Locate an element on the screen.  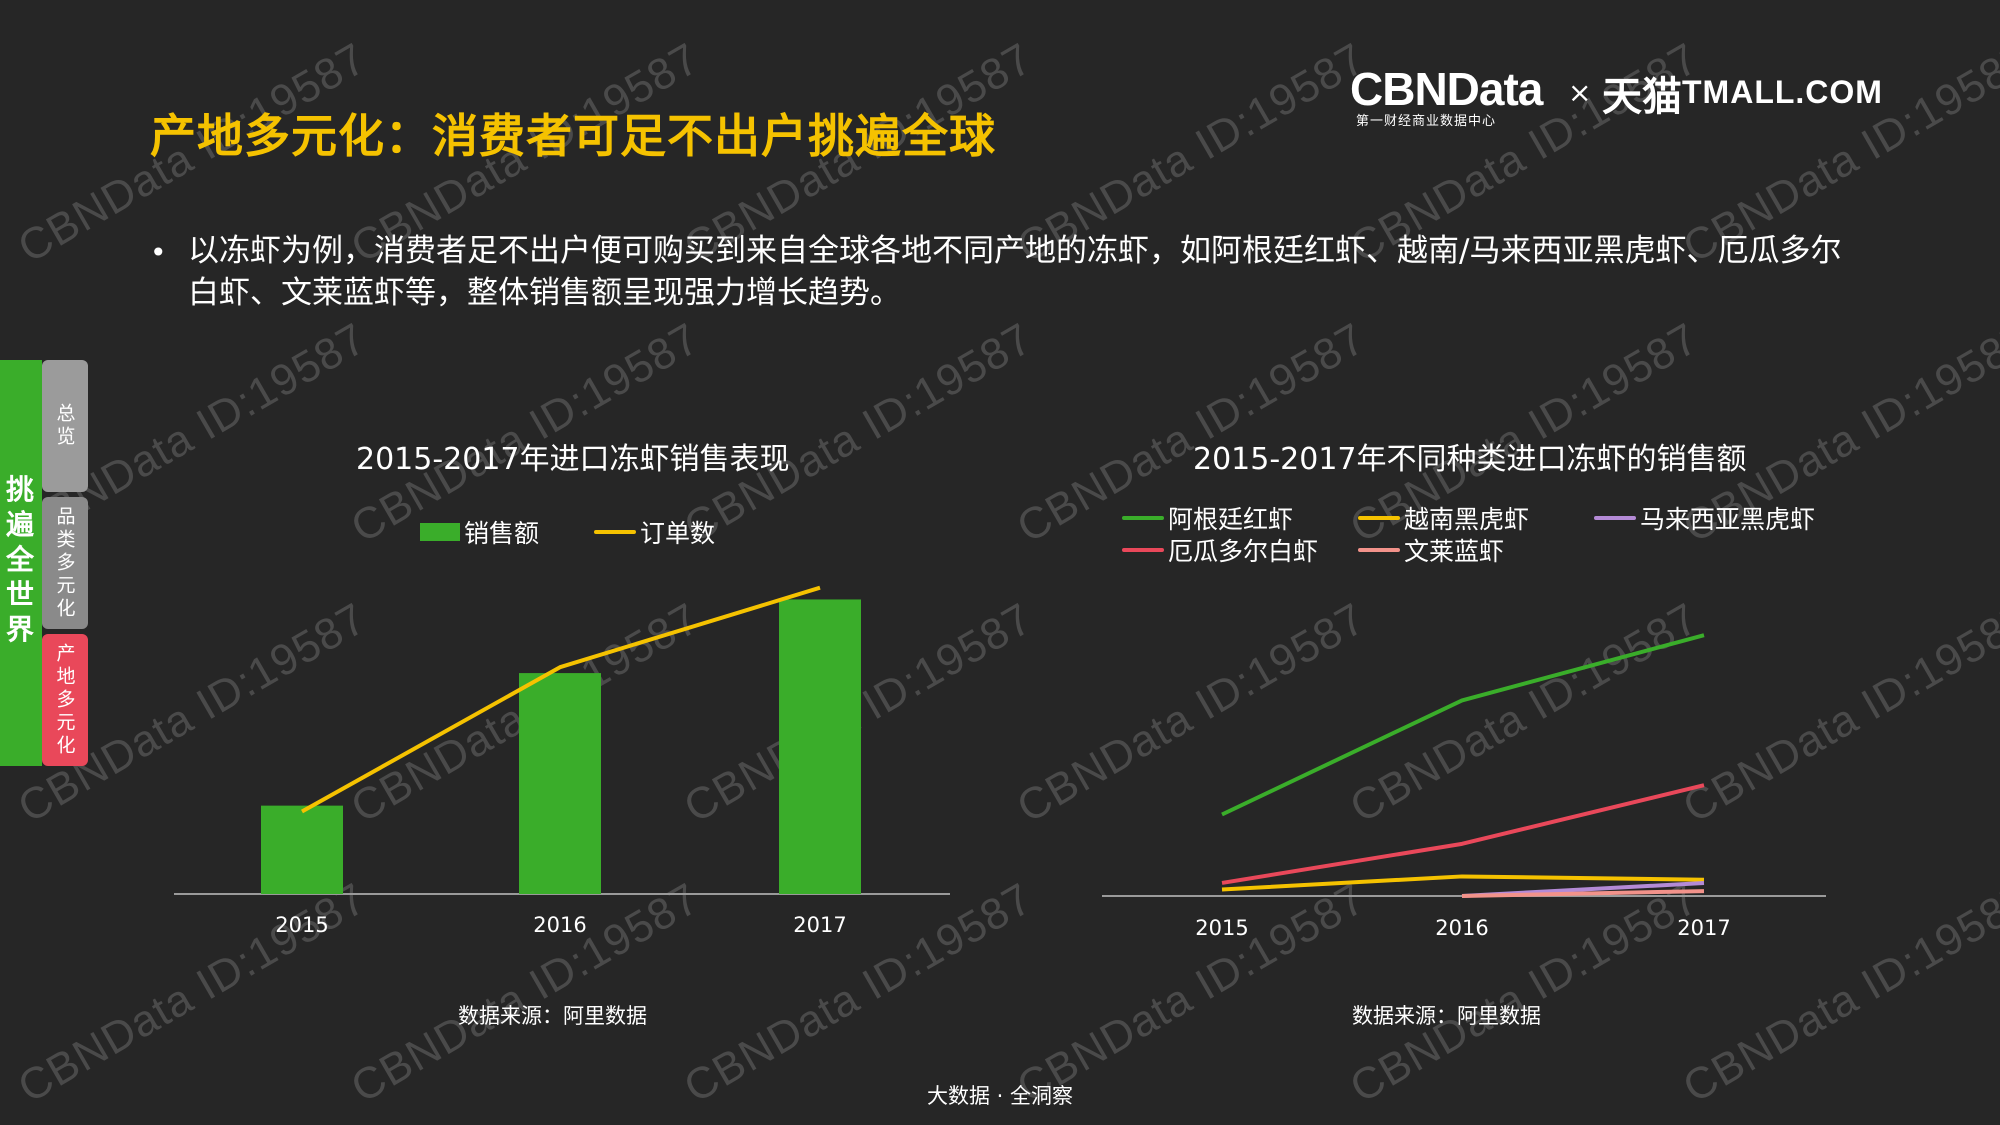
chart1-legend-orders: 订单数 is located at coordinates (654, 532).